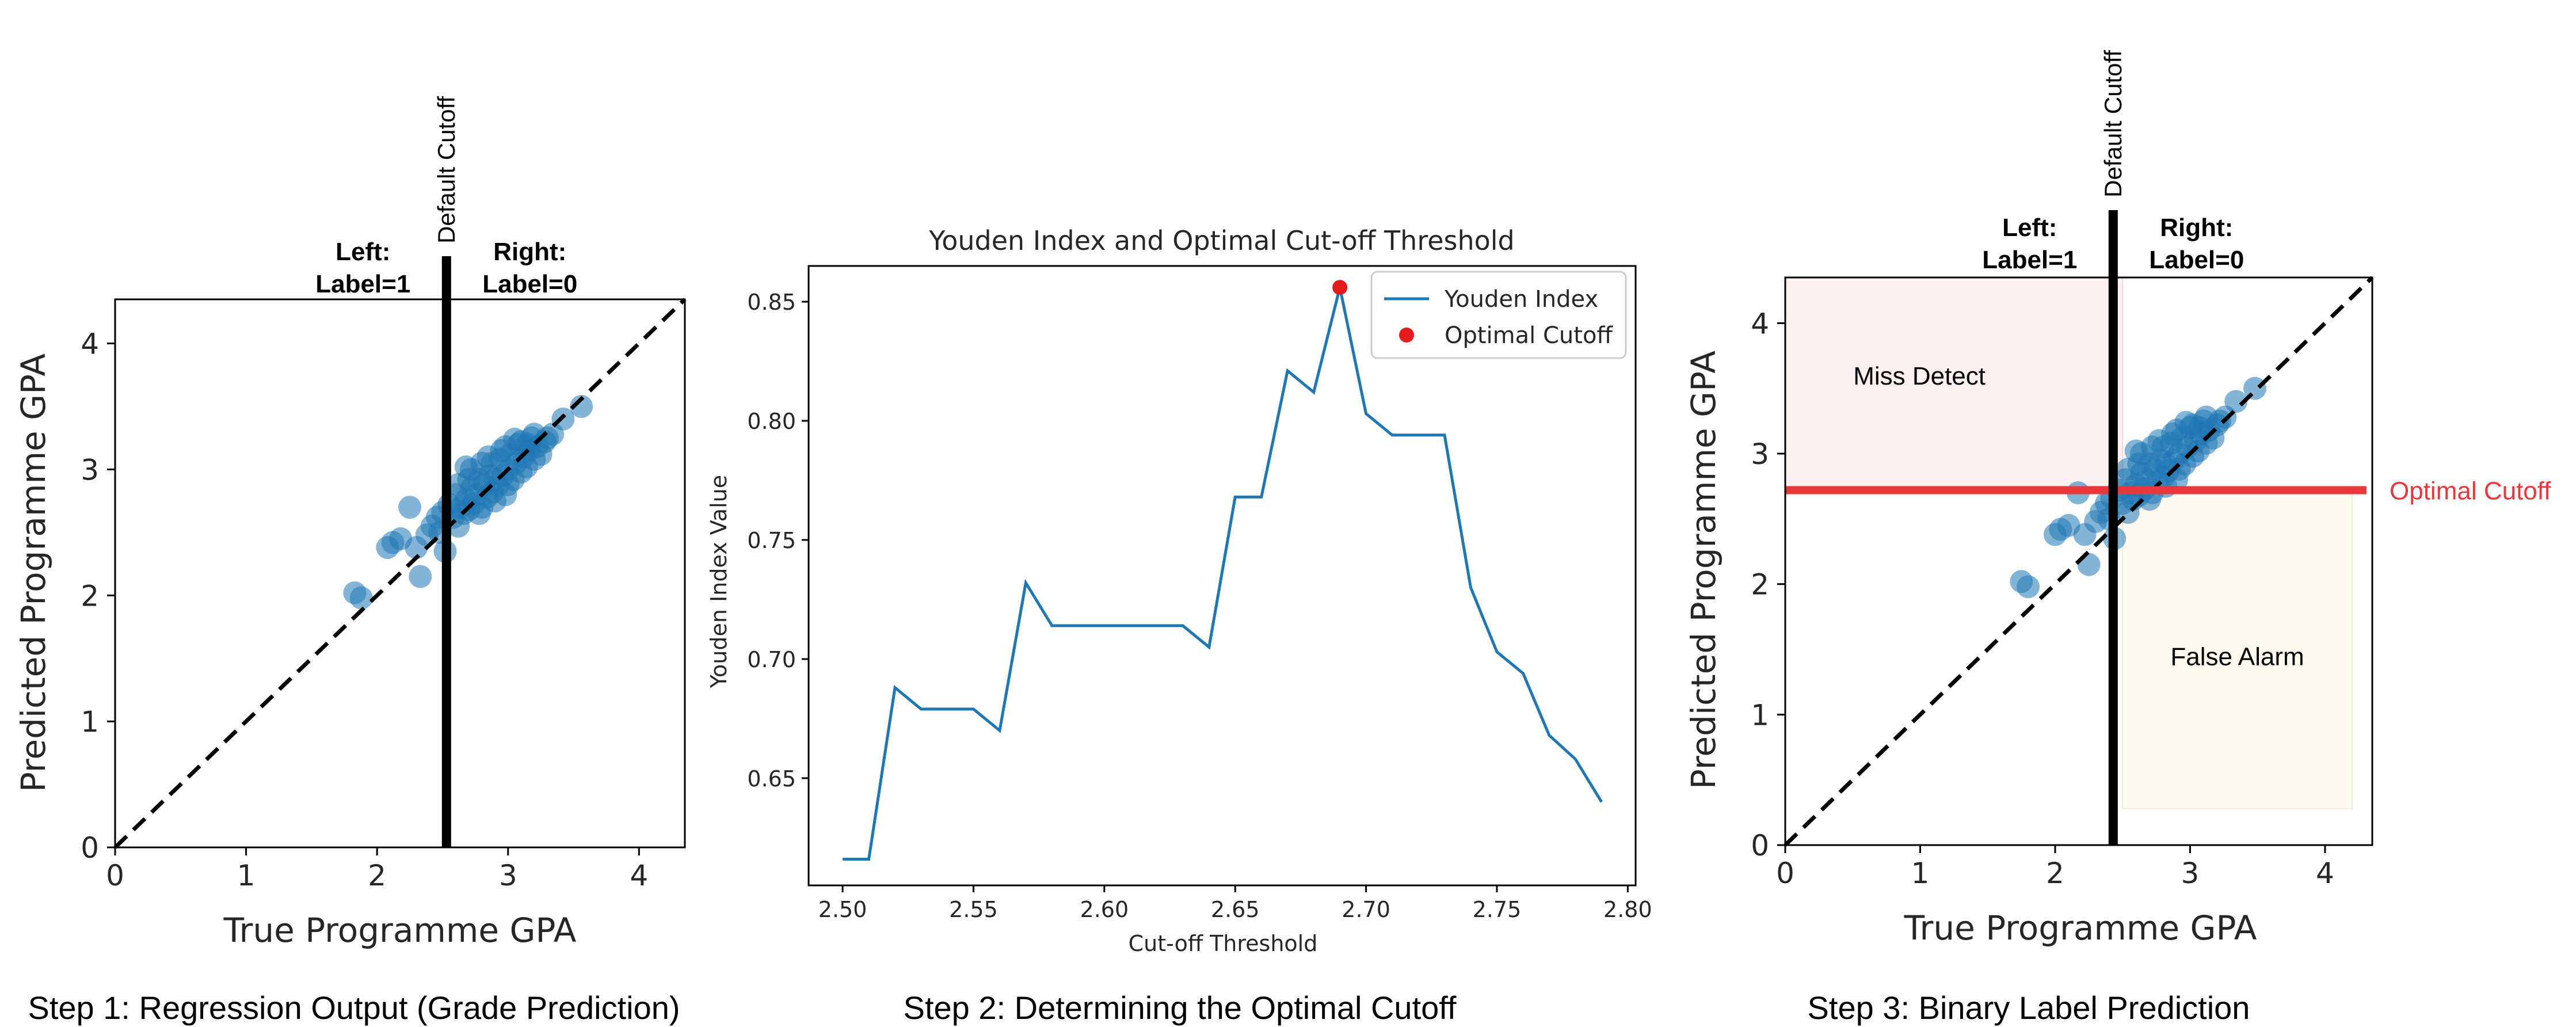 This screenshot has width=2576, height=1027. I want to click on panel-3-right-annotation: Right: Label=0, so click(2196, 244).